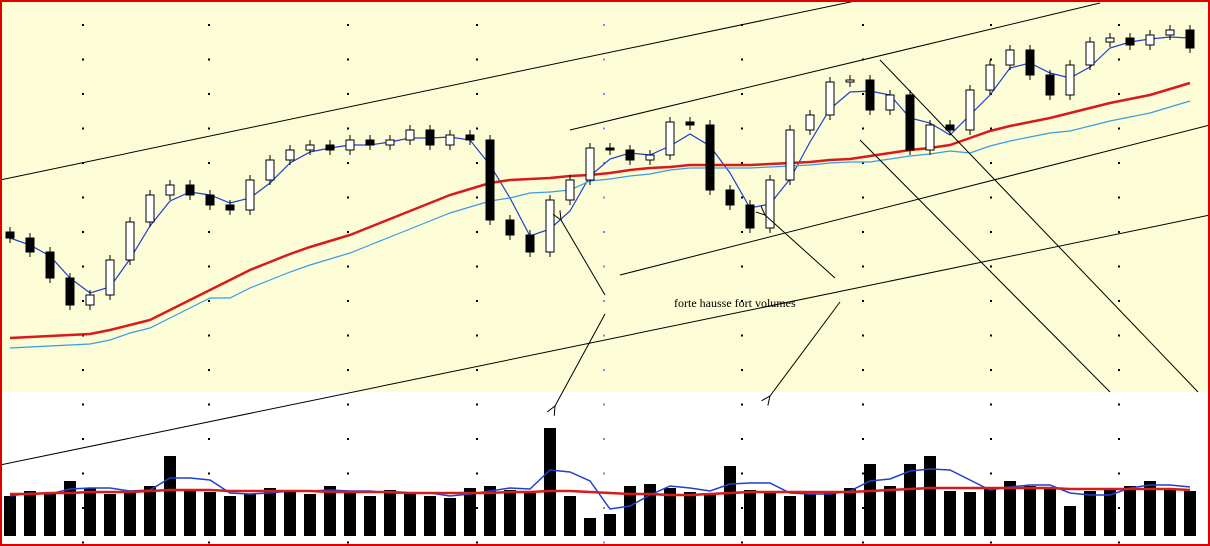 The height and width of the screenshot is (546, 1210). I want to click on trend-line, so click(985, 266).